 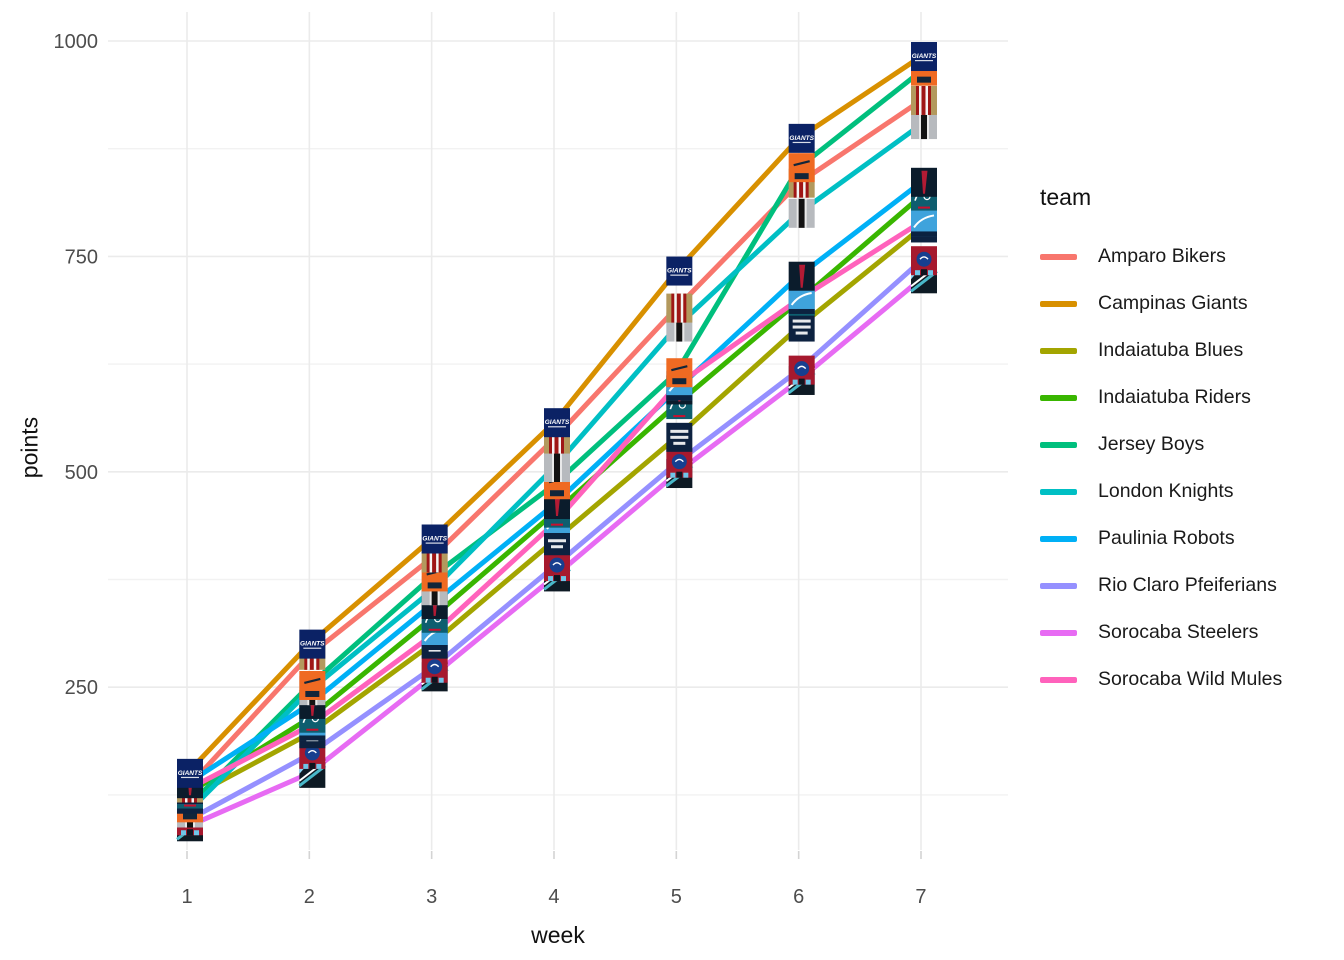 I want to click on x-tick-label: 7, so click(x=920, y=897).